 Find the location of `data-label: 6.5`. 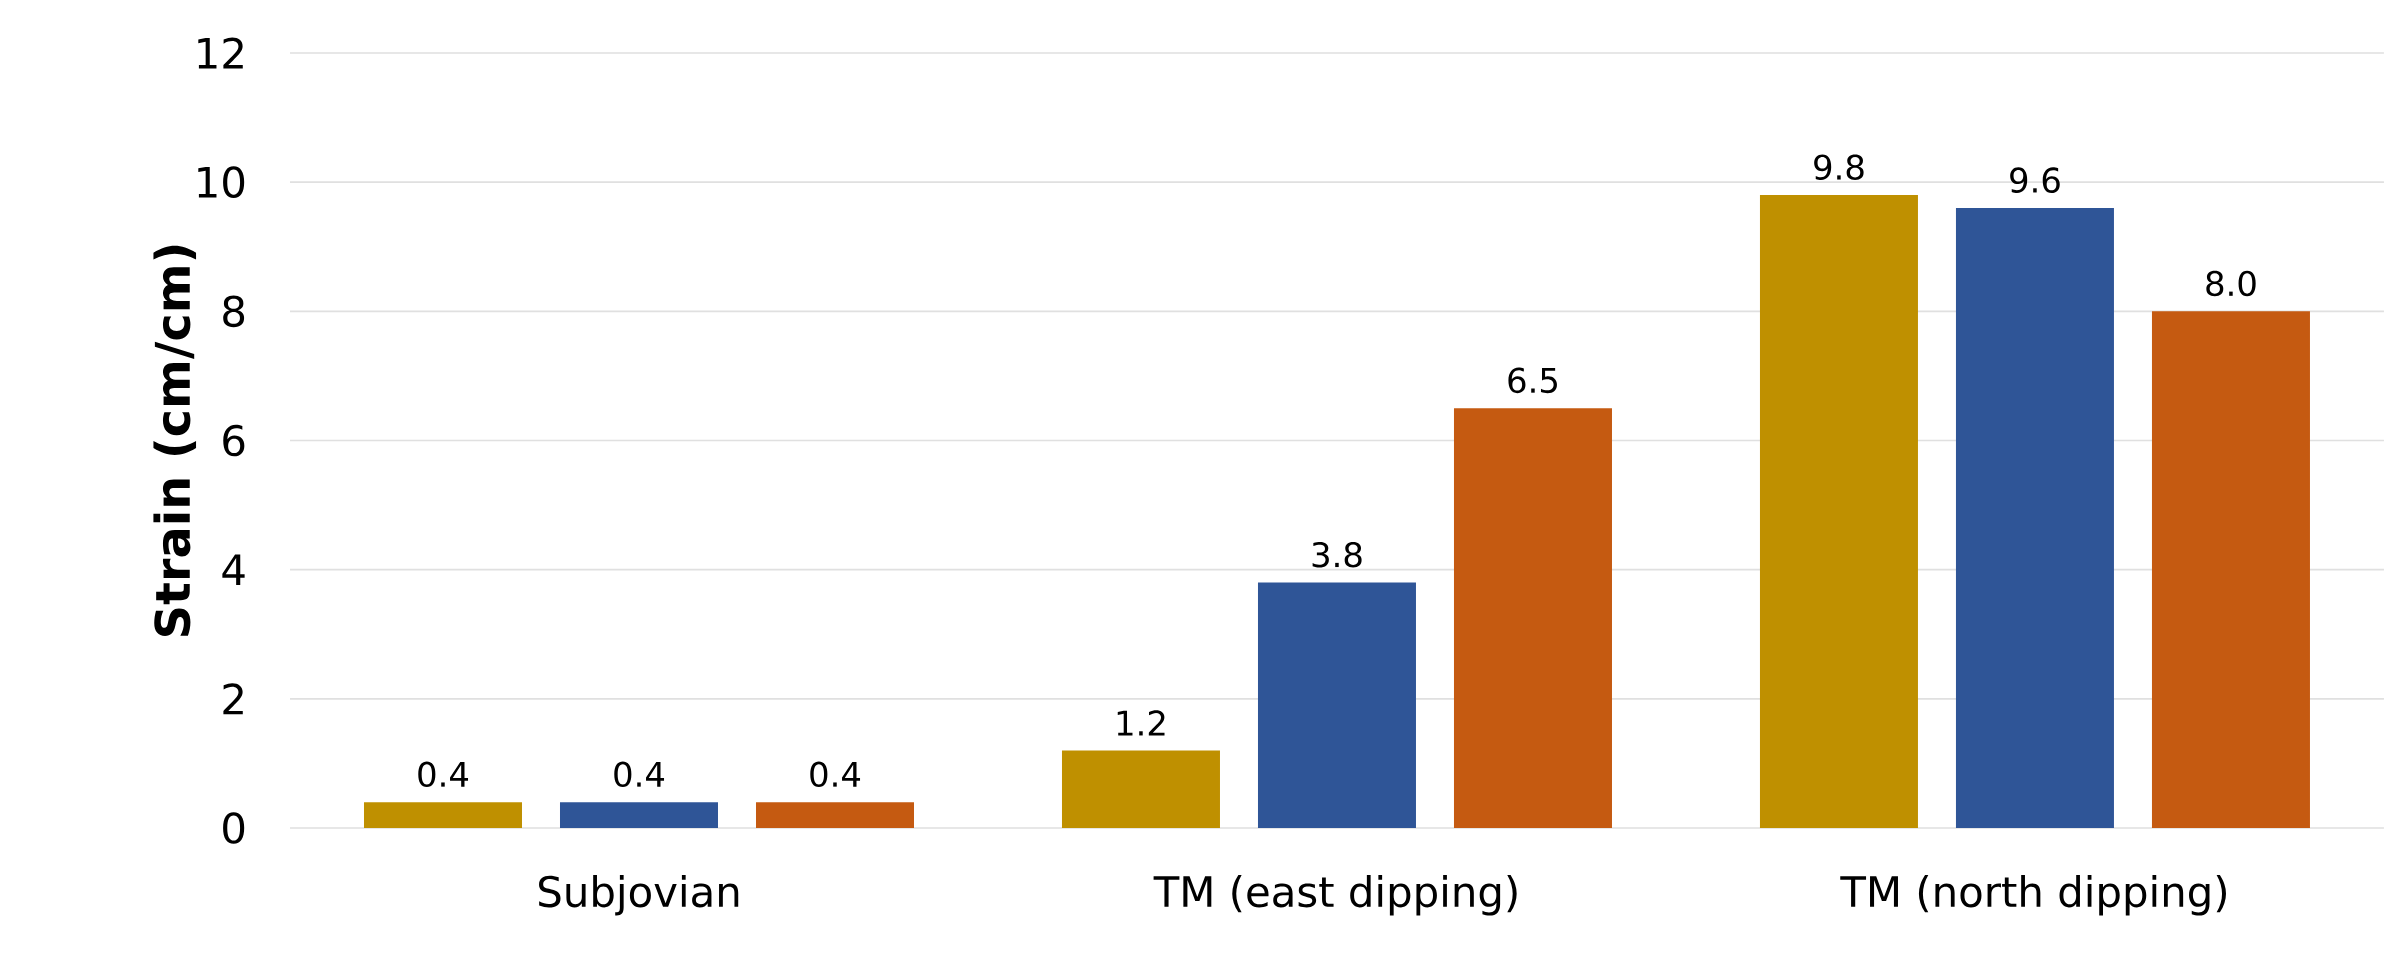

data-label: 6.5 is located at coordinates (1532, 380).